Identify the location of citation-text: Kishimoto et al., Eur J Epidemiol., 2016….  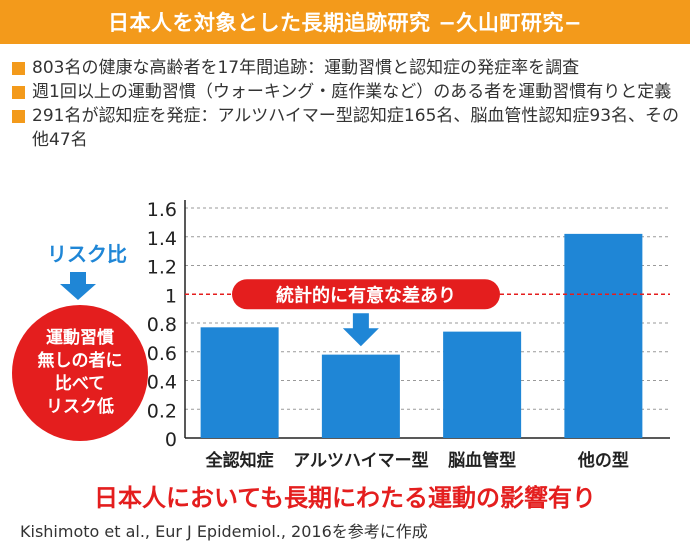
(224, 531).